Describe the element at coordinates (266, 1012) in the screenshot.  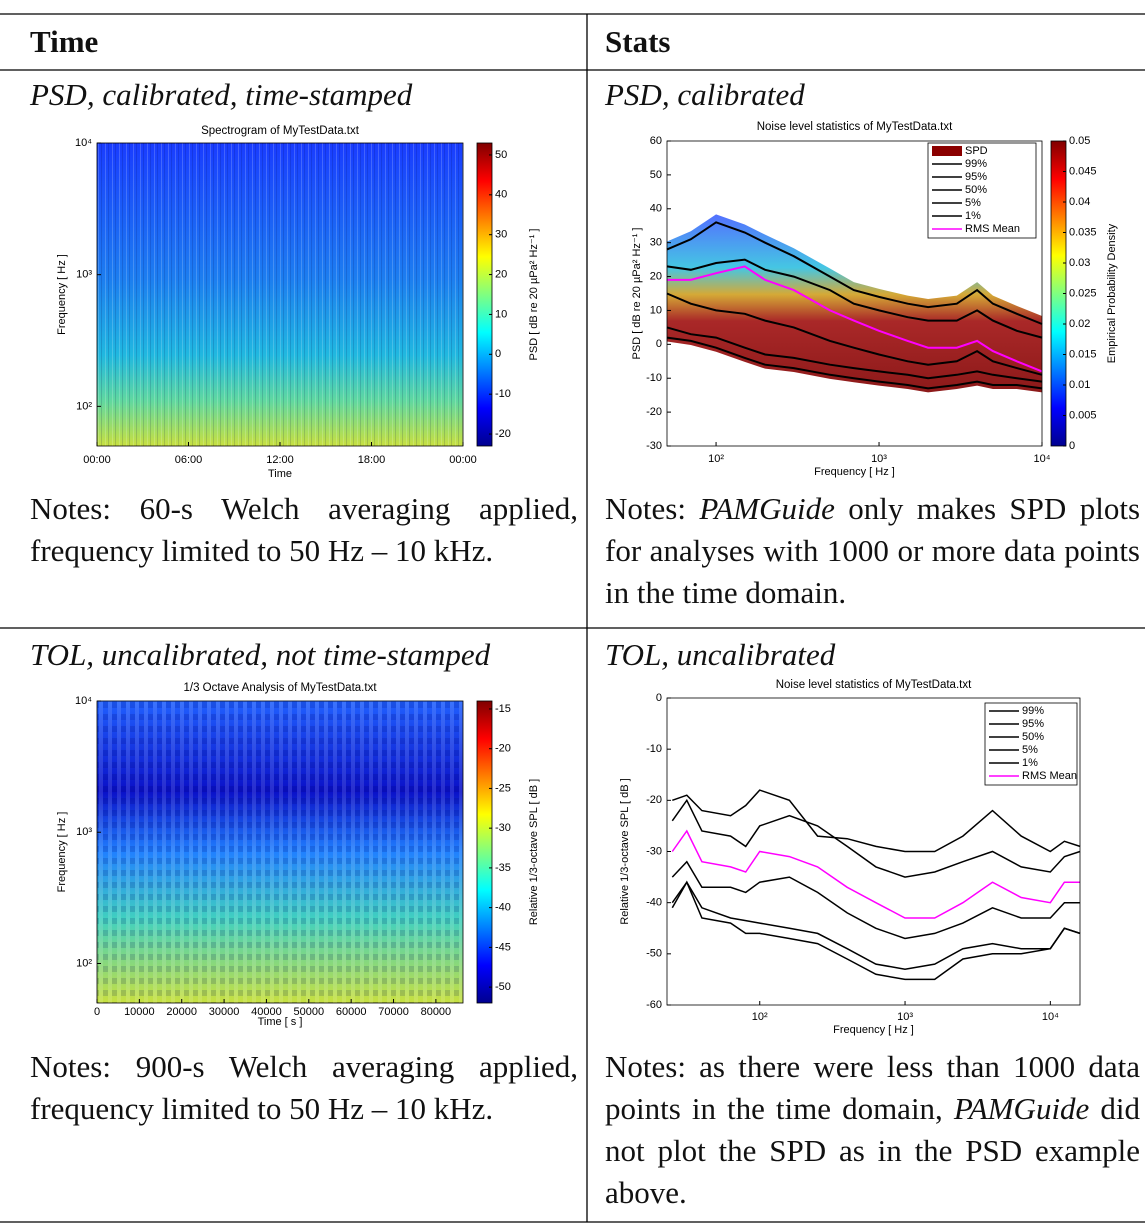
I see `x-tick-label: 40000` at that location.